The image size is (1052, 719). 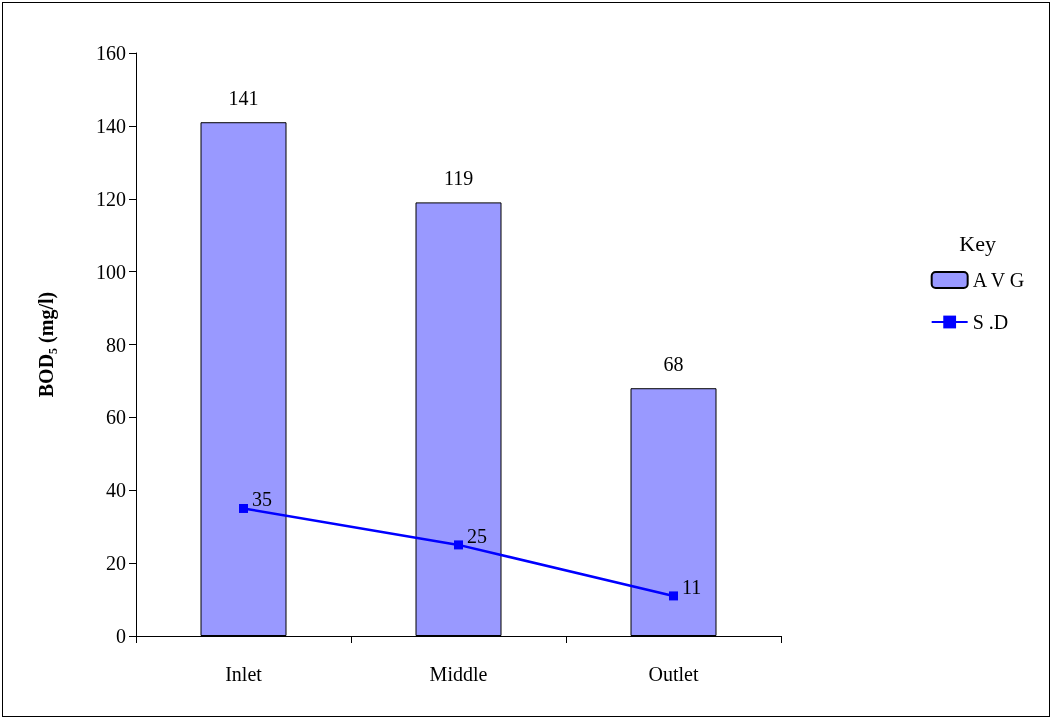 I want to click on y-tick-label: 100, so click(x=111, y=271).